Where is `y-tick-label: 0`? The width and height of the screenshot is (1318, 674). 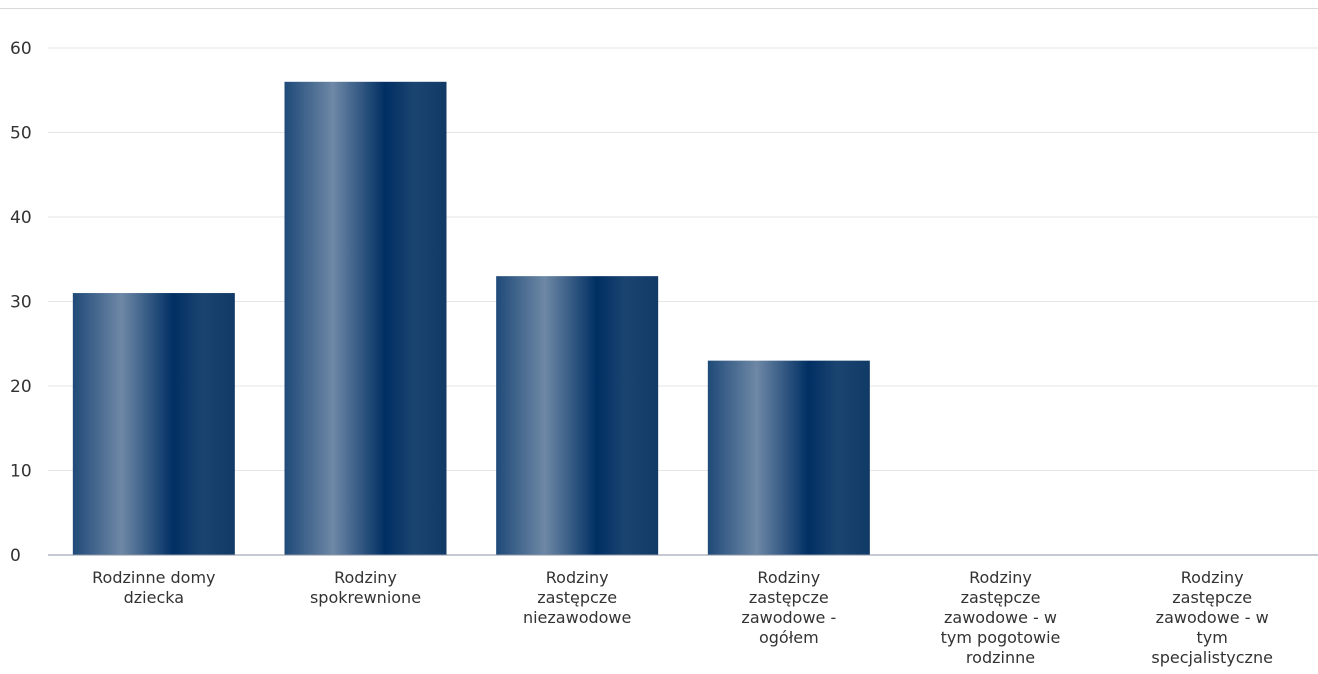 y-tick-label: 0 is located at coordinates (15, 556).